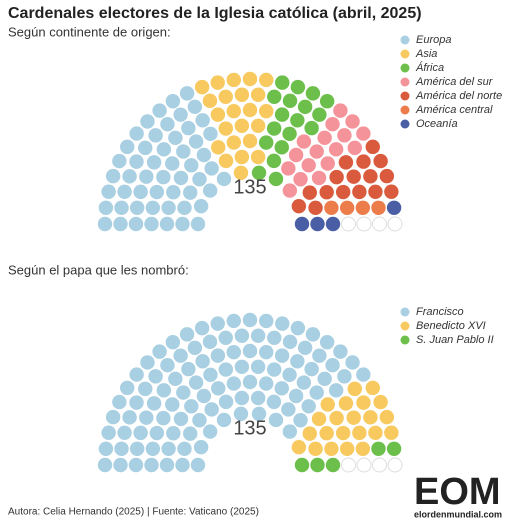  Describe the element at coordinates (440, 312) in the screenshot. I see `legend-label: Francisco` at that location.